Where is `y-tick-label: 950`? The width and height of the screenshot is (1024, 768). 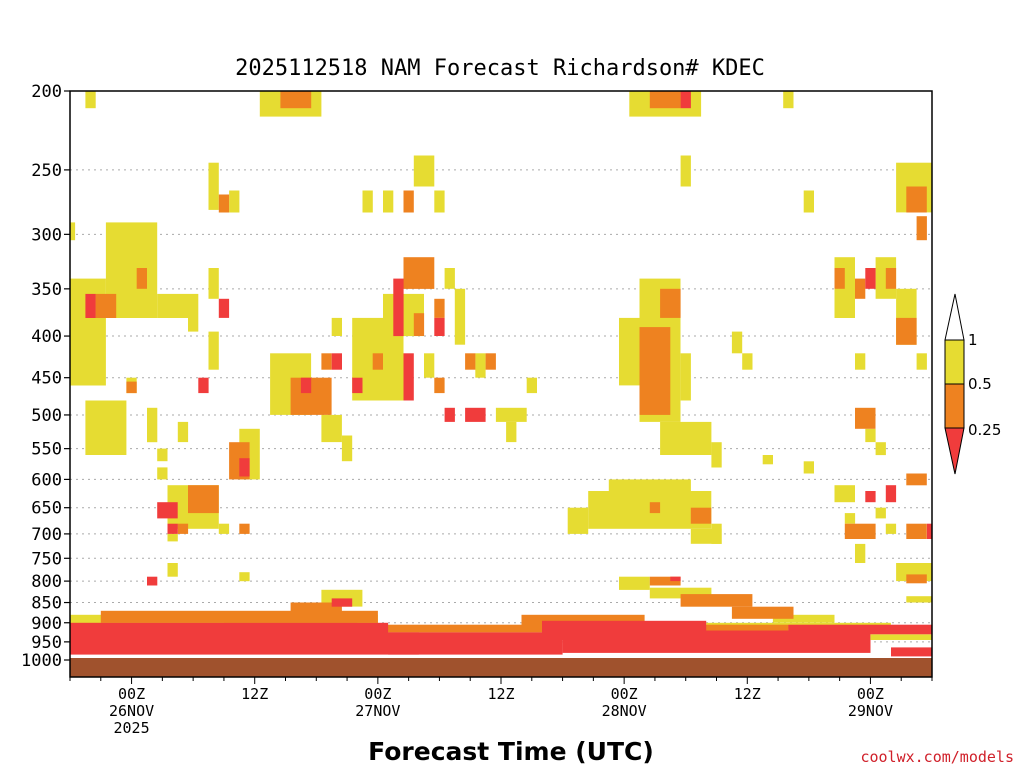
y-tick-label: 950 is located at coordinates (46, 643).